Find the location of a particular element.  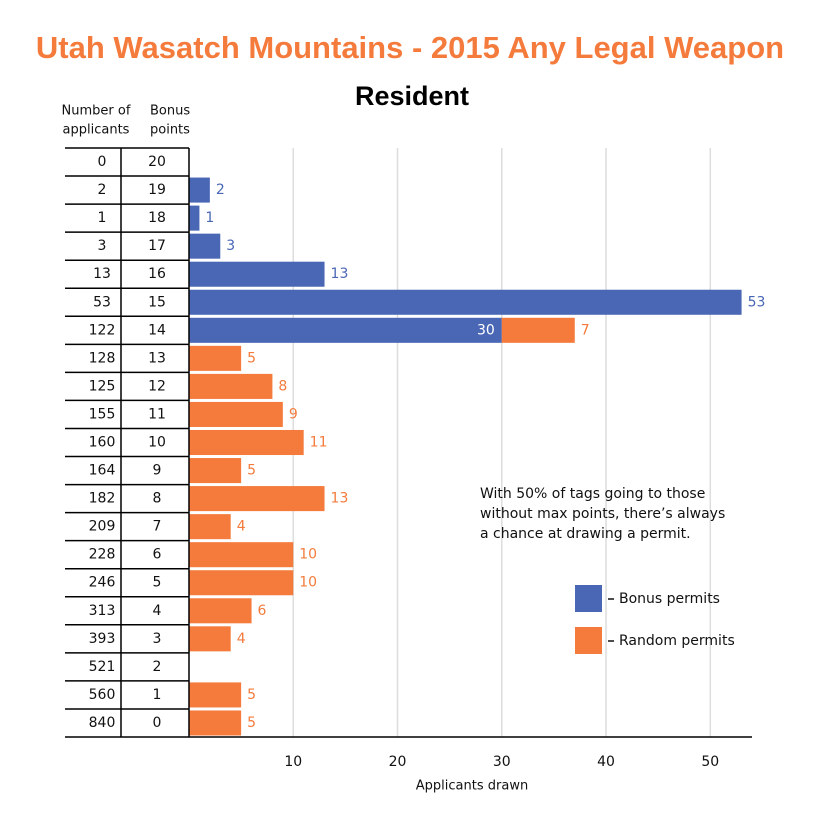

value-label: 53 is located at coordinates (757, 302).